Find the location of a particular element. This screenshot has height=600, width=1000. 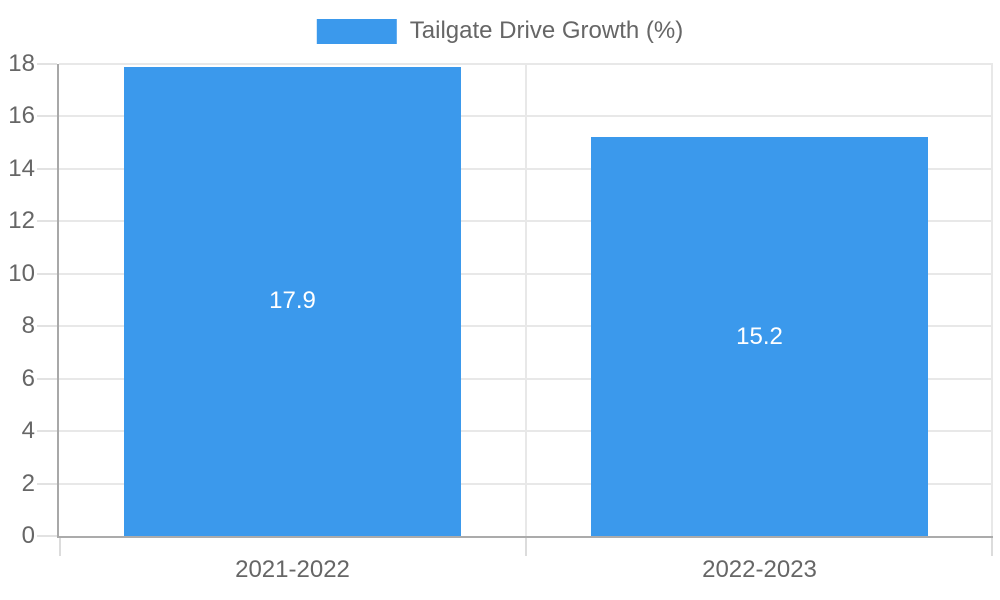

y-tick-label: 8 is located at coordinates (28, 326).